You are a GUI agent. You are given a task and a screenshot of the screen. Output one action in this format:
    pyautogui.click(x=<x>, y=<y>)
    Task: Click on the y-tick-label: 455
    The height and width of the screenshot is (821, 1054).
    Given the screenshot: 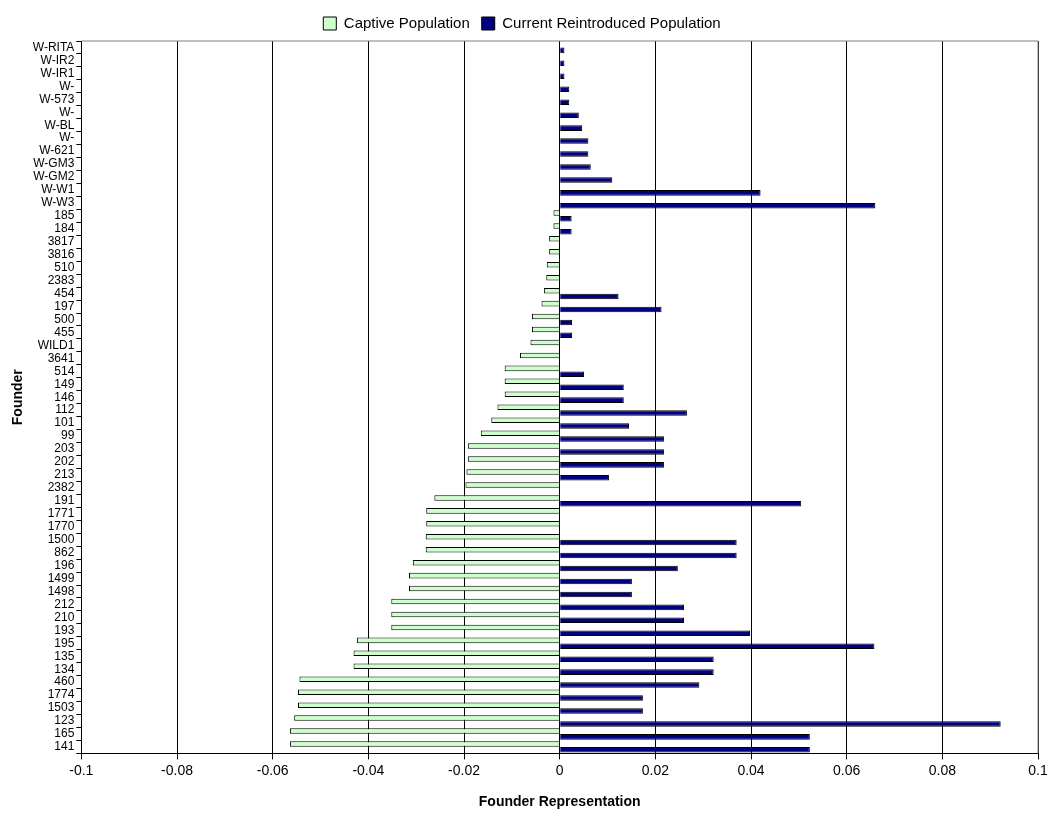 What is the action you would take?
    pyautogui.click(x=64, y=331)
    